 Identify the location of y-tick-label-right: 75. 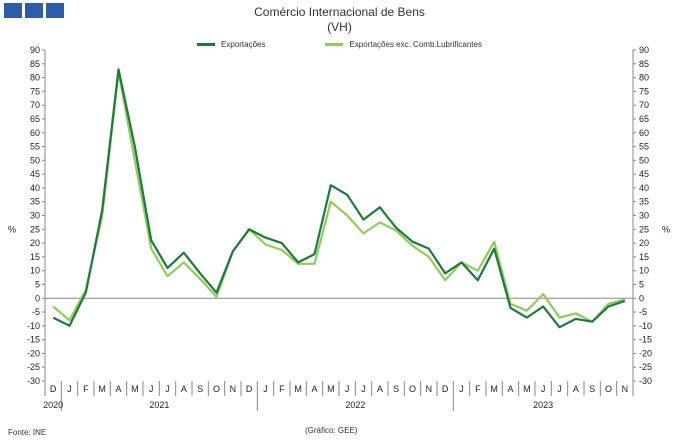
(644, 91).